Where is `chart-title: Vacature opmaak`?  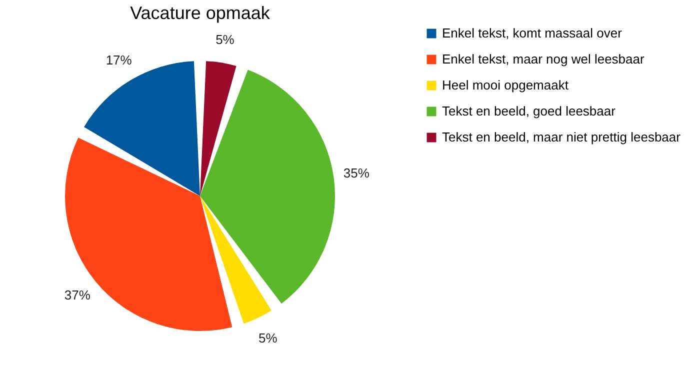 chart-title: Vacature opmaak is located at coordinates (200, 13).